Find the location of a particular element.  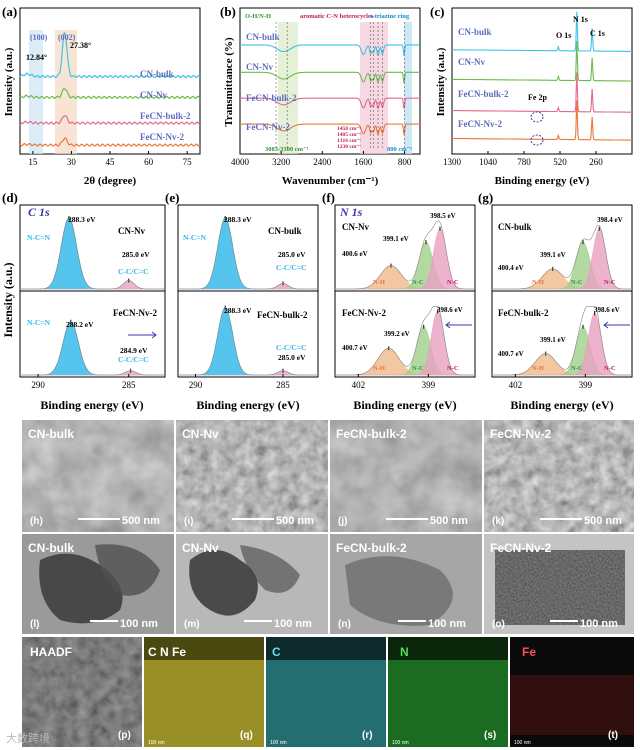

peak-label-c1s: C 1s is located at coordinates (597, 33).